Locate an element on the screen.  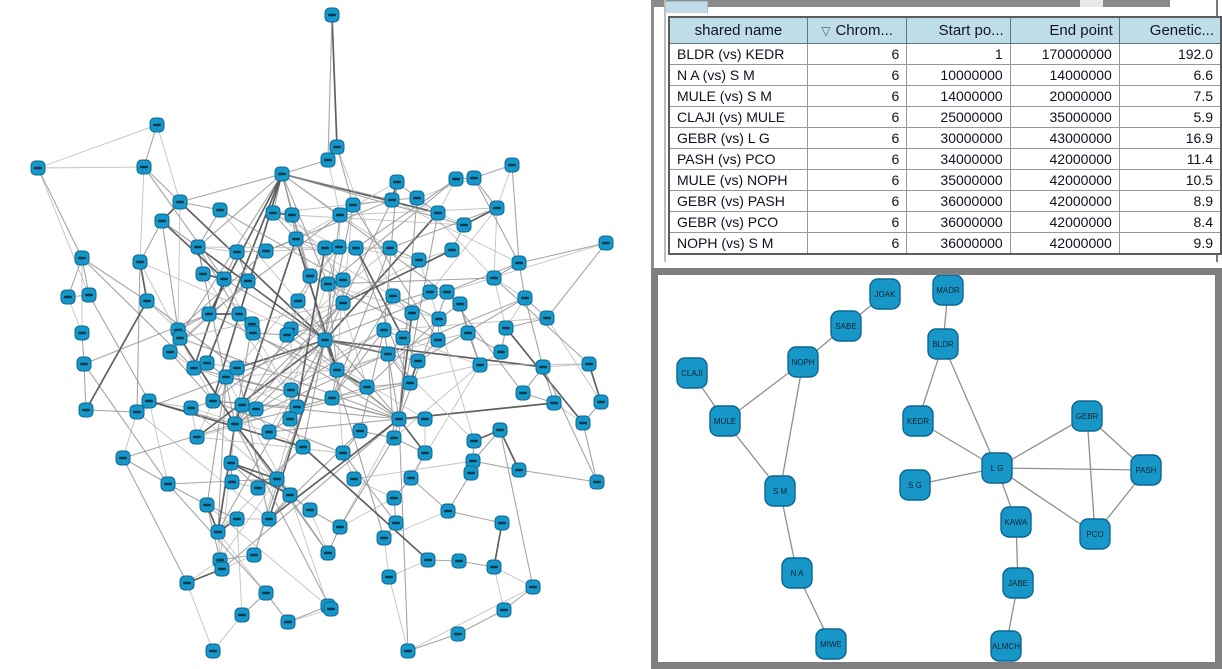
node-MULE: MULE is located at coordinates (725, 421).